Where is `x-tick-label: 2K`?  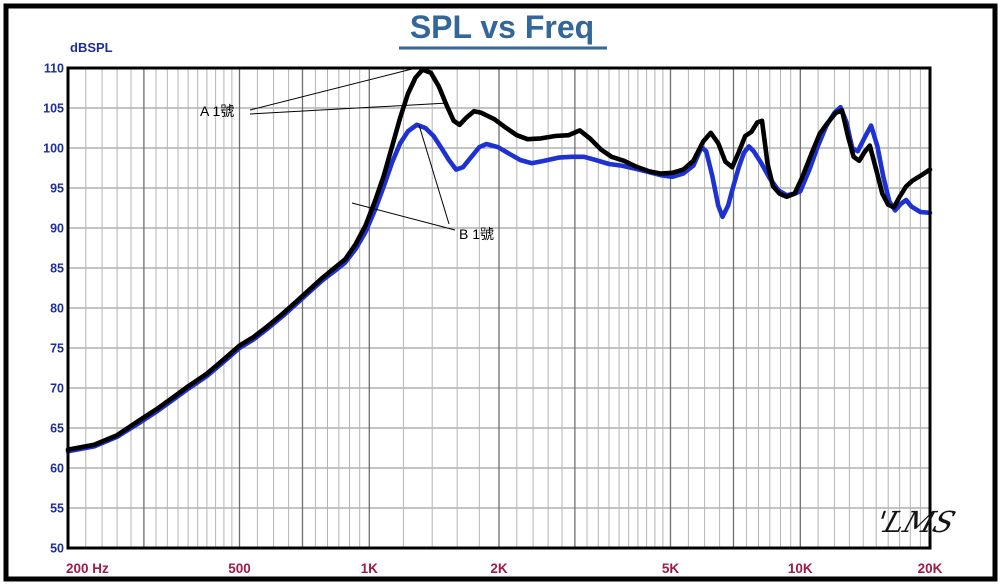 x-tick-label: 2K is located at coordinates (499, 568).